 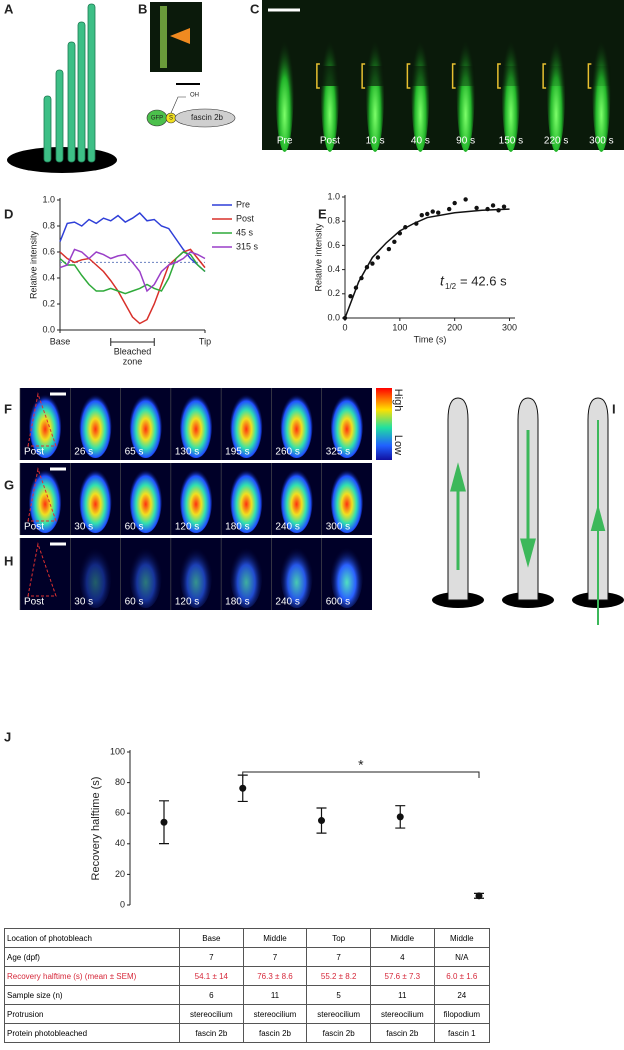 What do you see at coordinates (243, 204) in the screenshot?
I see `legend-label: Pre` at bounding box center [243, 204].